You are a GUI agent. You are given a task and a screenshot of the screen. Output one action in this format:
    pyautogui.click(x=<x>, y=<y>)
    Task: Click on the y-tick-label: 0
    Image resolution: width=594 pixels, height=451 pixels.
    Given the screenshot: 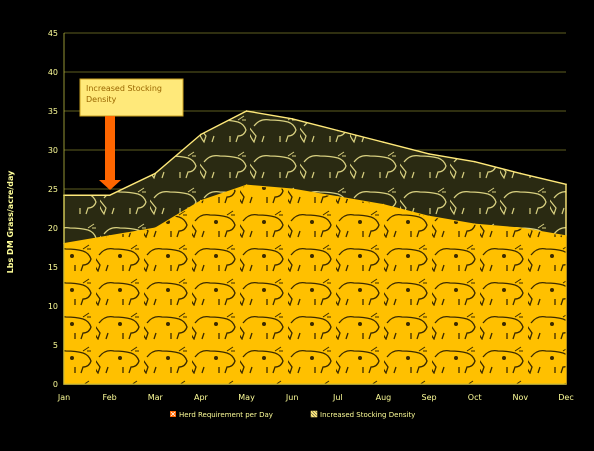 What is the action you would take?
    pyautogui.click(x=55, y=384)
    